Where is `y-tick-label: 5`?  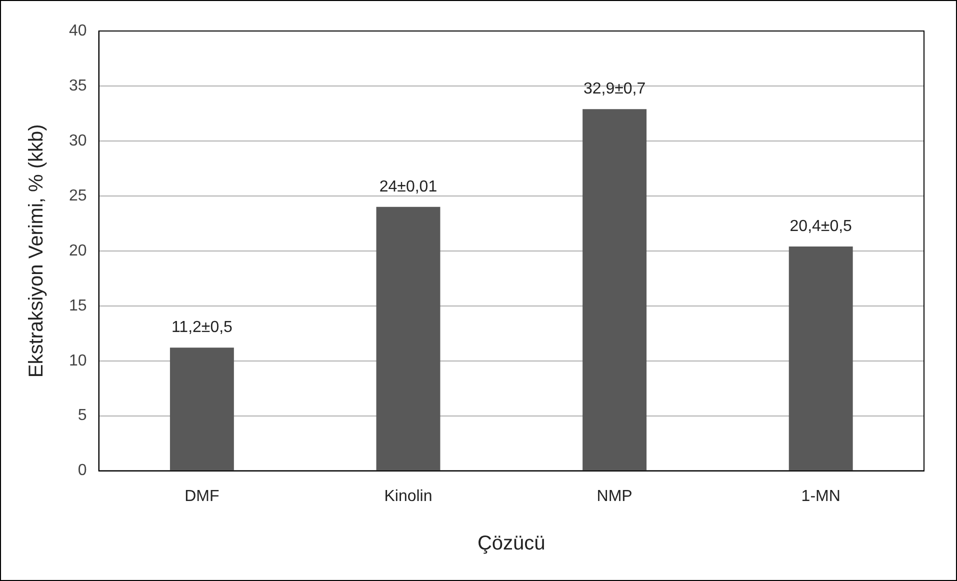
y-tick-label: 5 is located at coordinates (82, 415).